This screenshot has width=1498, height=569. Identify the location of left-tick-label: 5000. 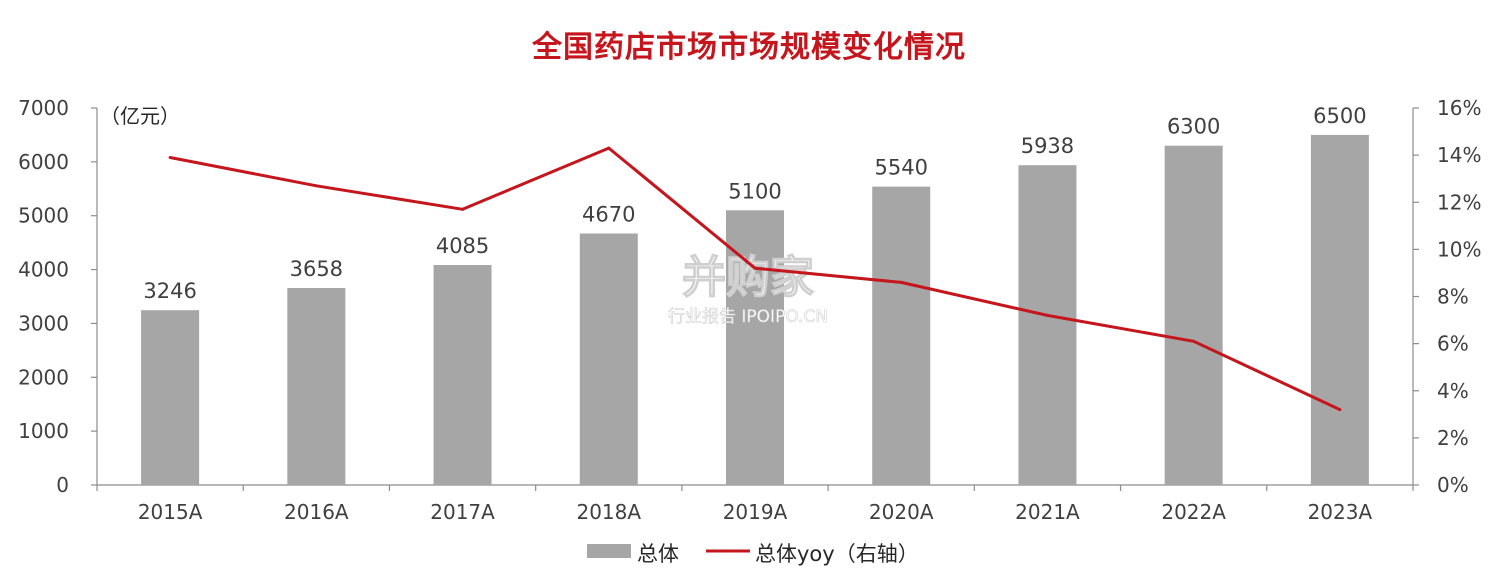
(43, 216).